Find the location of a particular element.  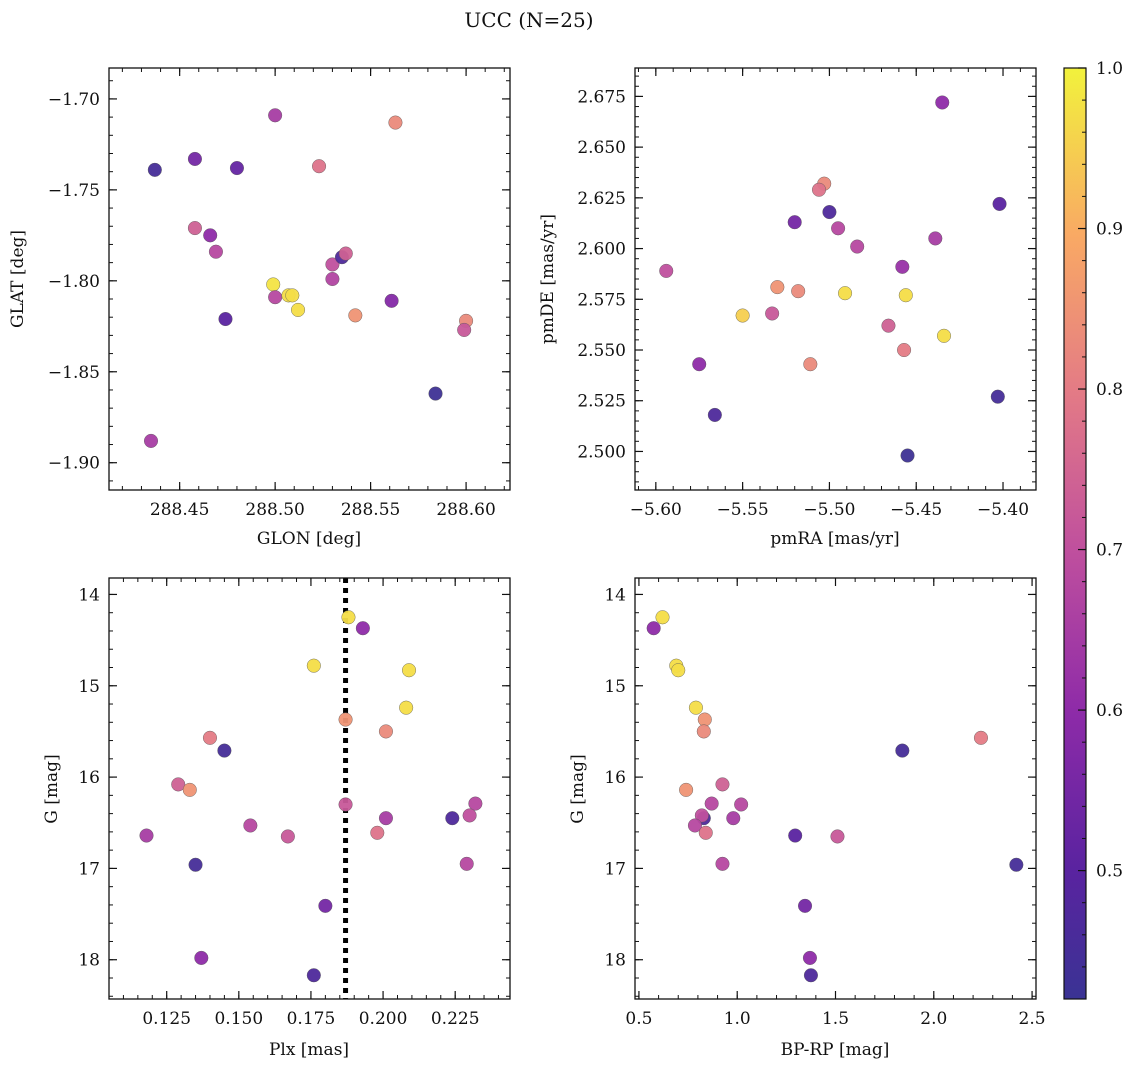

x-tick-label: 0.200 is located at coordinates (383, 1019).